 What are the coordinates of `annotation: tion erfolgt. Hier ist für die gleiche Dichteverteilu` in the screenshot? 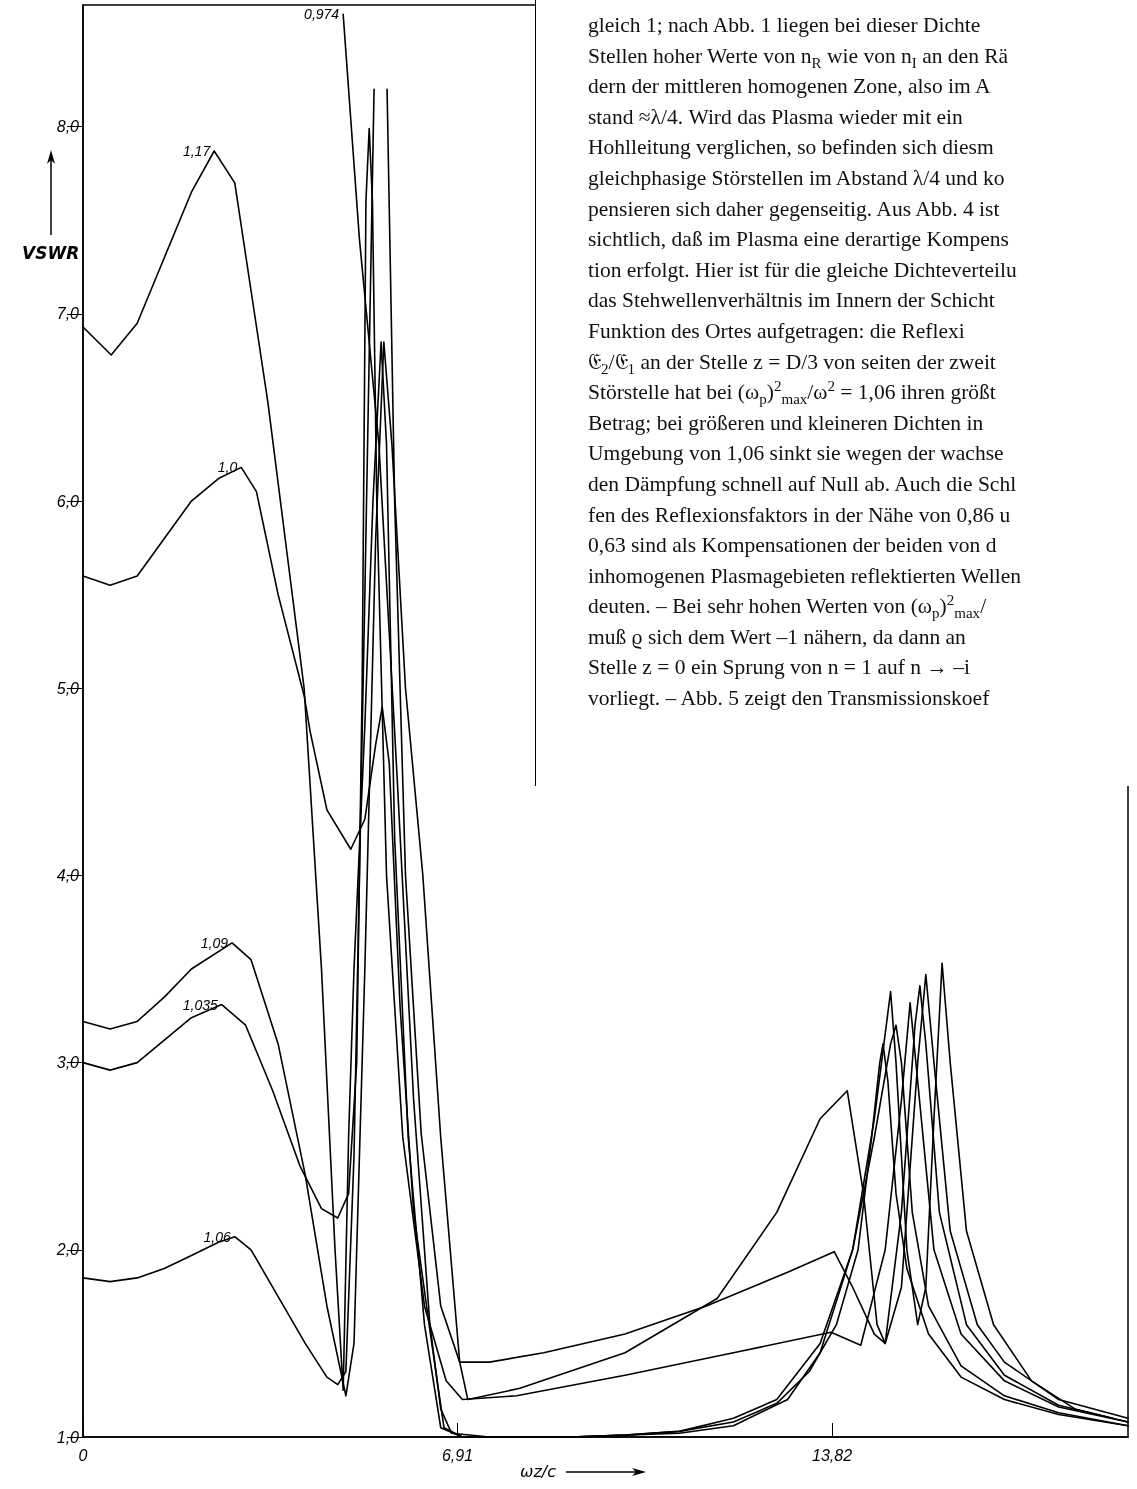 It's located at (803, 270).